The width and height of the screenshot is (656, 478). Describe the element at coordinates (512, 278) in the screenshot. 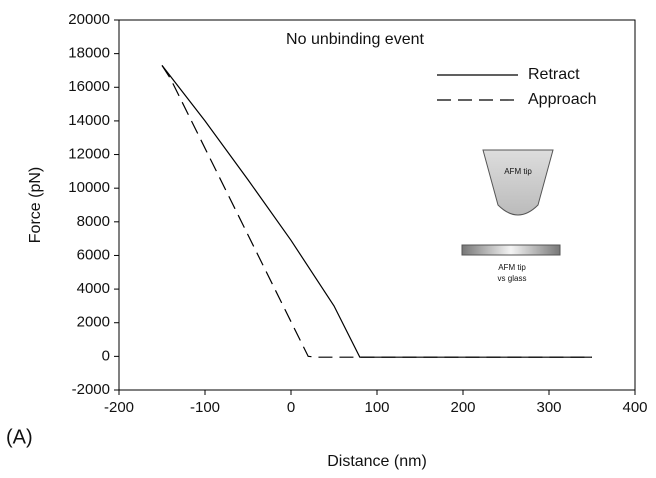

I see `annotation: vs glass` at that location.